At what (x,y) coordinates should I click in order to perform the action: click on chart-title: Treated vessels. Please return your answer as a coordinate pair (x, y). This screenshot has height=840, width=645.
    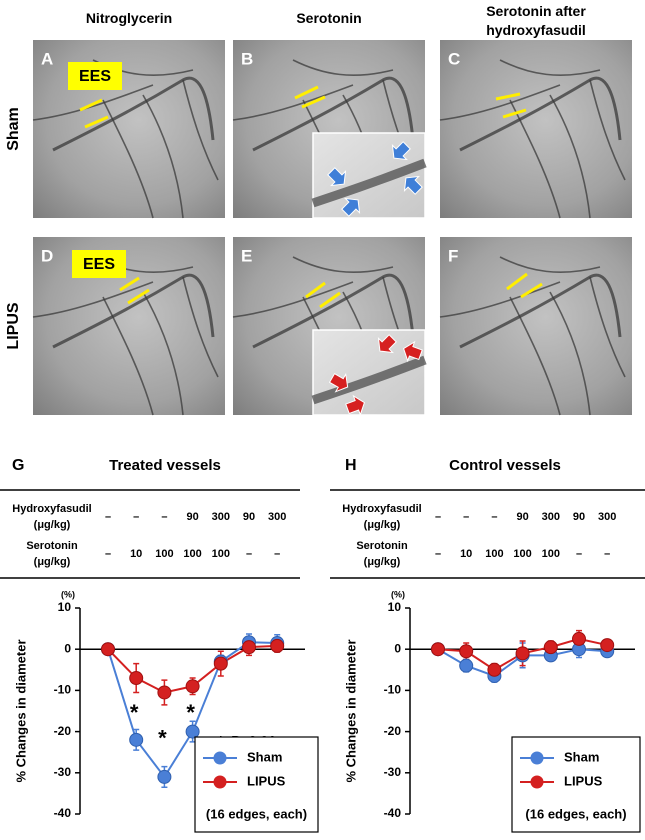
    Looking at the image, I should click on (165, 465).